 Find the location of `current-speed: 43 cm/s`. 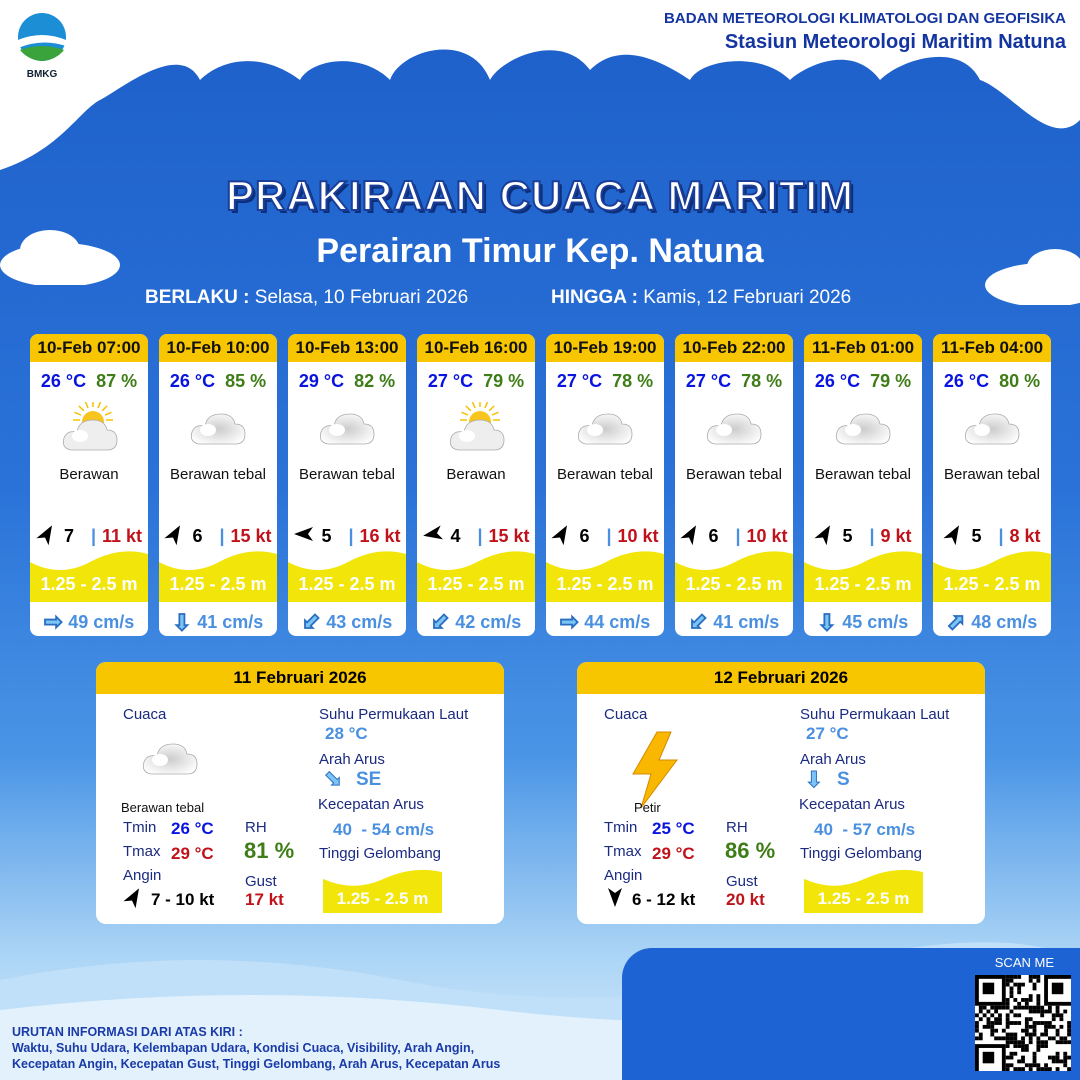

current-speed: 43 cm/s is located at coordinates (359, 621).